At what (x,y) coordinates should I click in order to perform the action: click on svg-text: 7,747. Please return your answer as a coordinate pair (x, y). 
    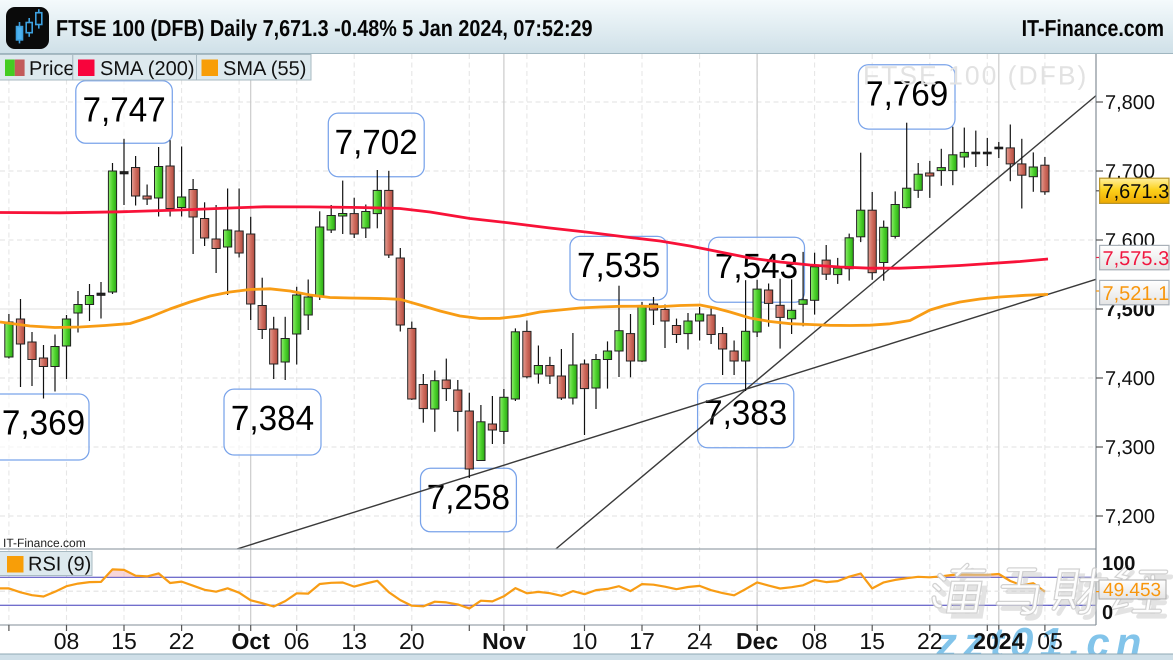
    Looking at the image, I should click on (123, 110).